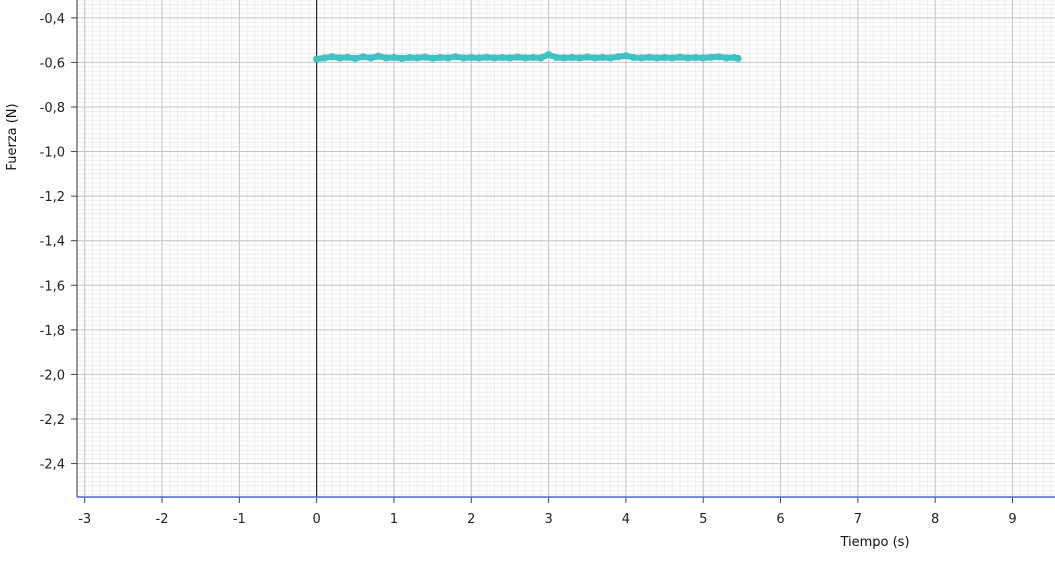 This screenshot has height=562, width=1055. I want to click on x-tick-label: -1, so click(239, 519).